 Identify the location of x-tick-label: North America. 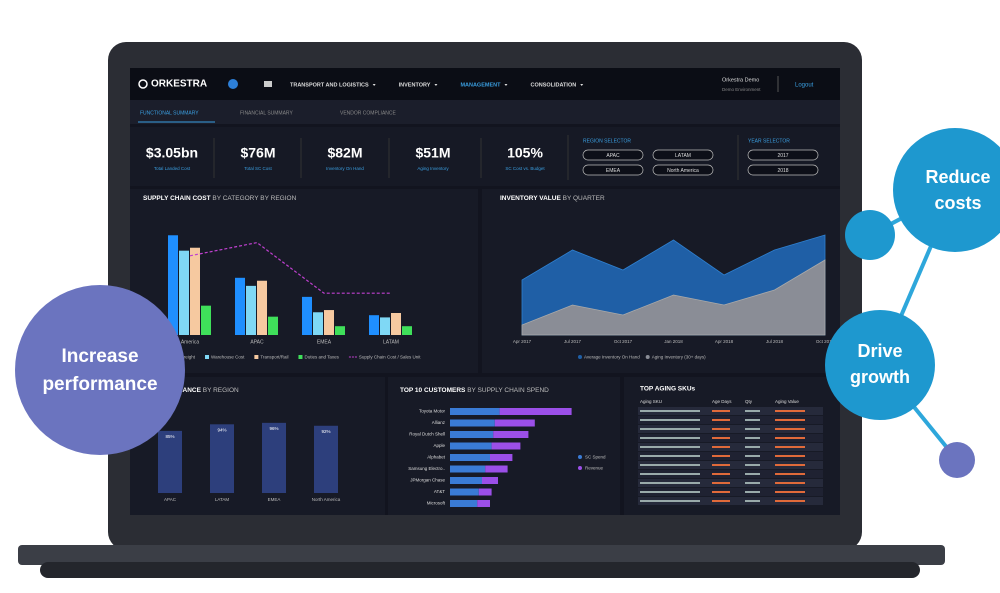
(326, 499).